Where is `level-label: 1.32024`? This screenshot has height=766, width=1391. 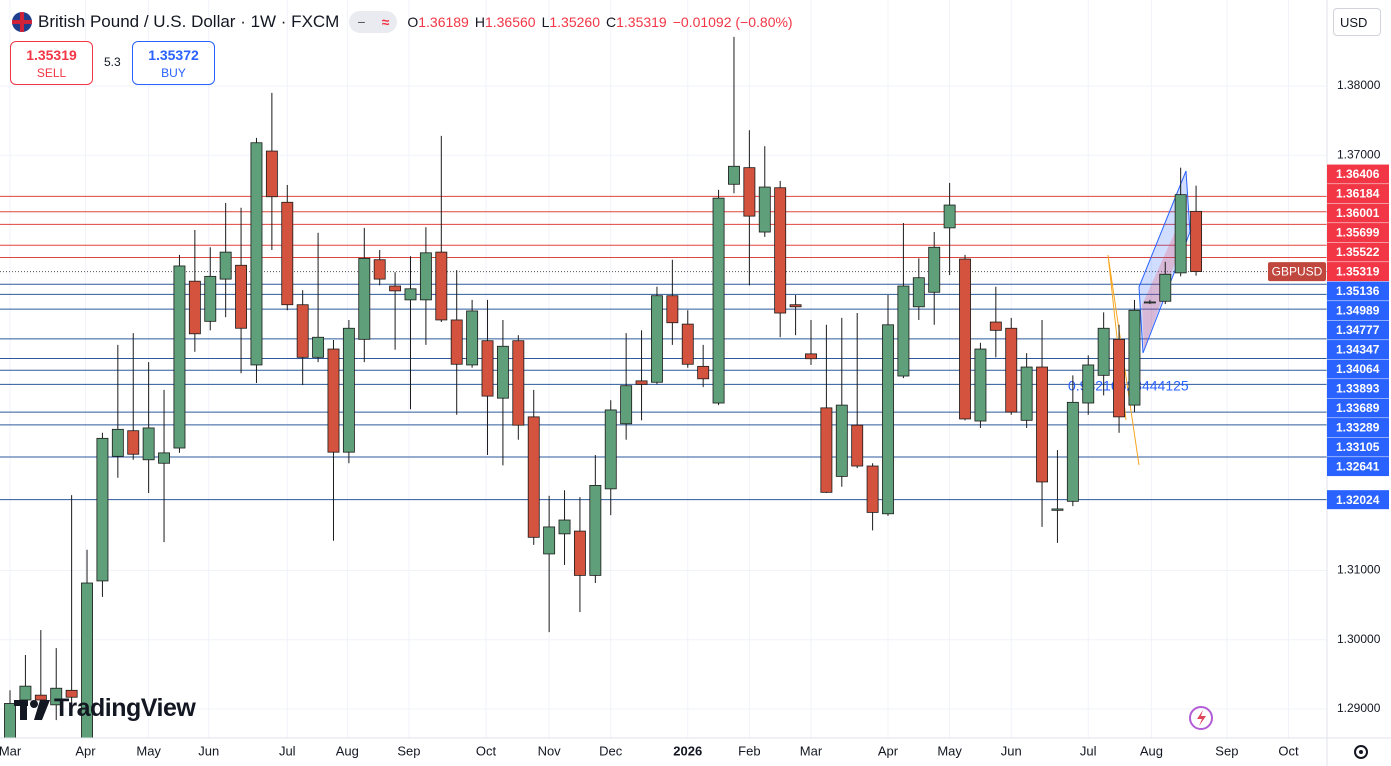 level-label: 1.32024 is located at coordinates (1358, 500).